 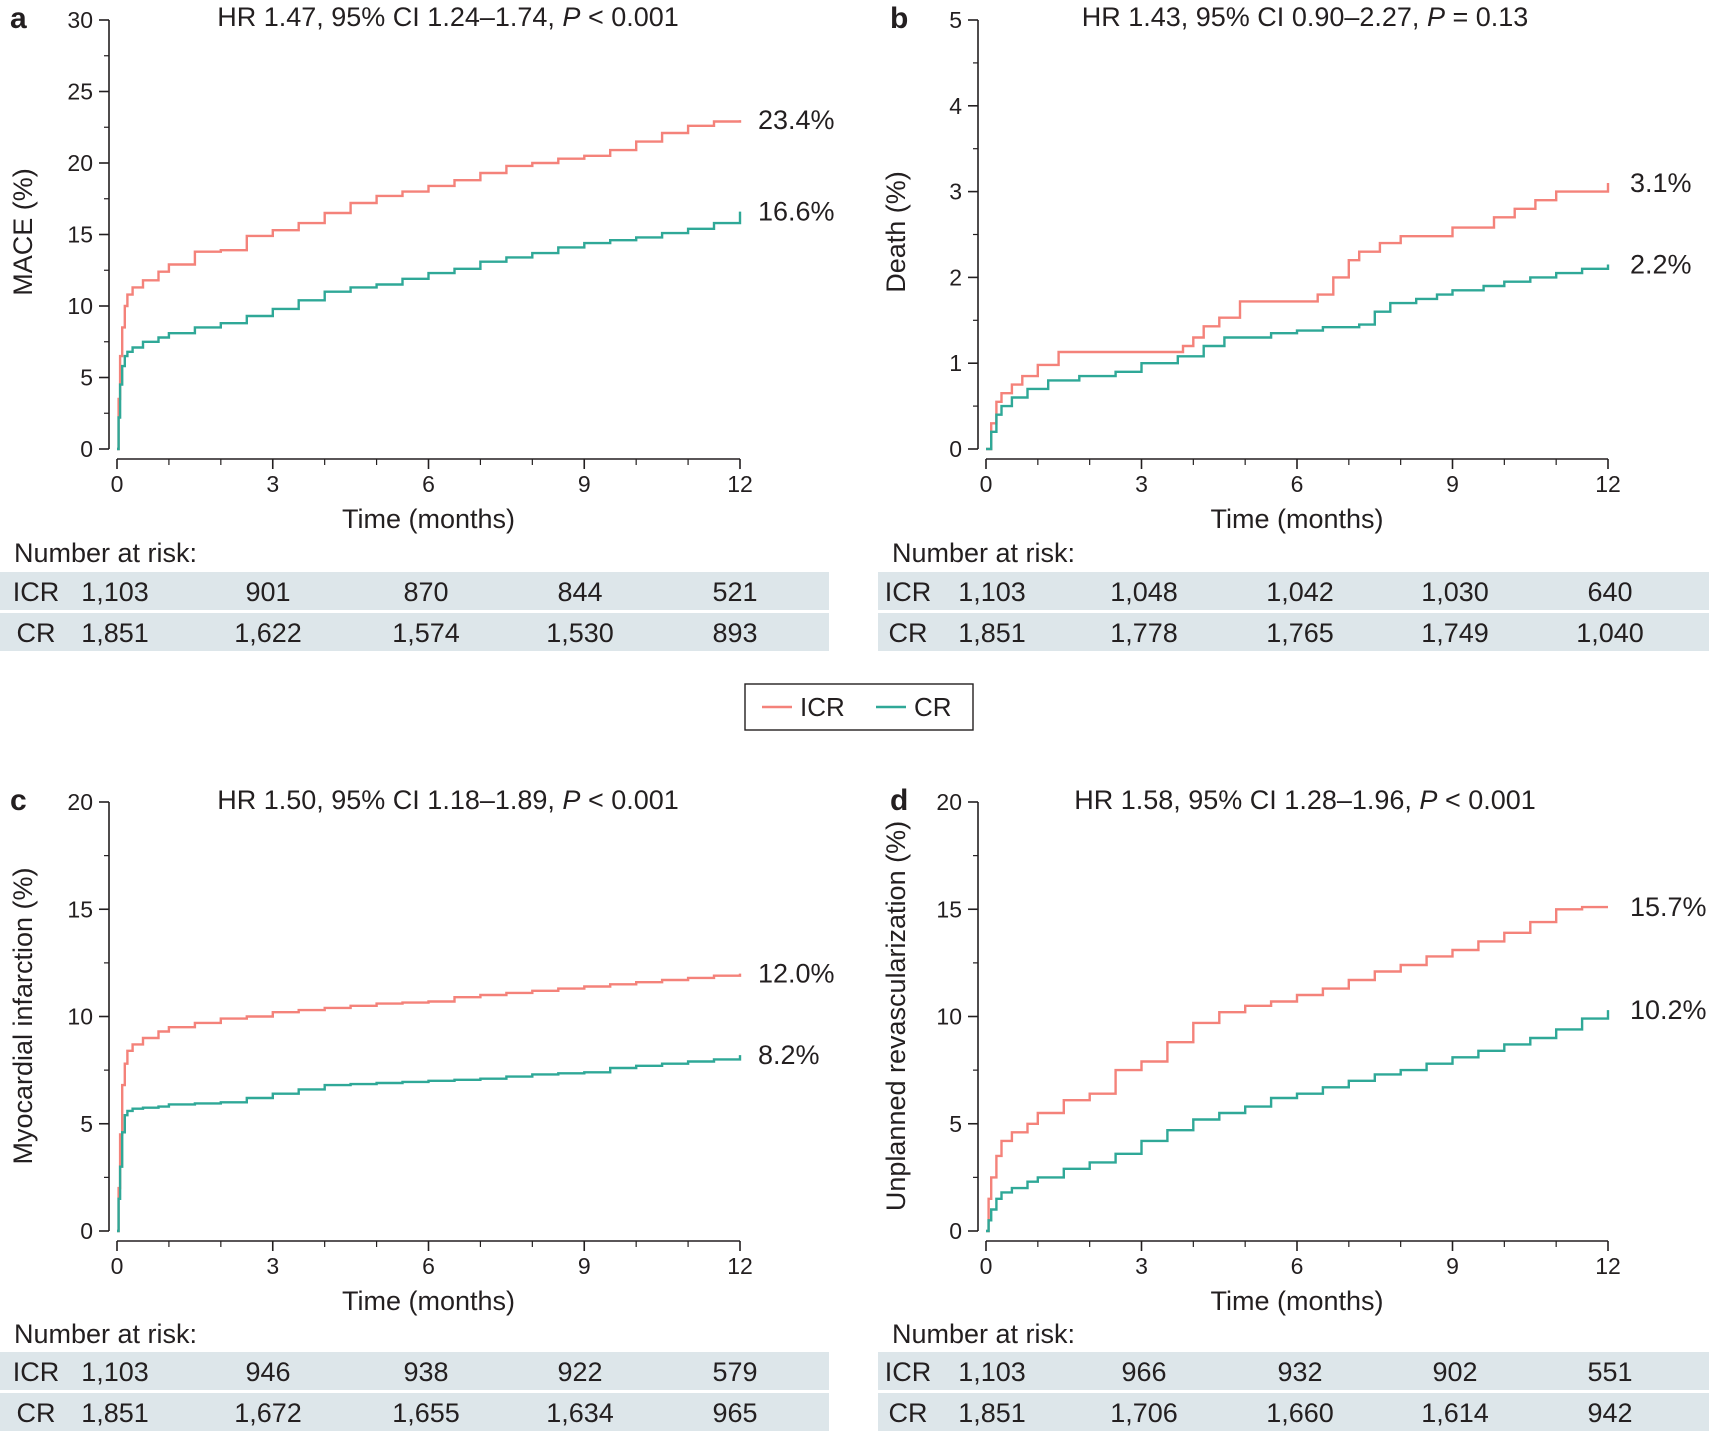 What do you see at coordinates (1300, 633) in the screenshot?
I see `risk-value: 1,765` at bounding box center [1300, 633].